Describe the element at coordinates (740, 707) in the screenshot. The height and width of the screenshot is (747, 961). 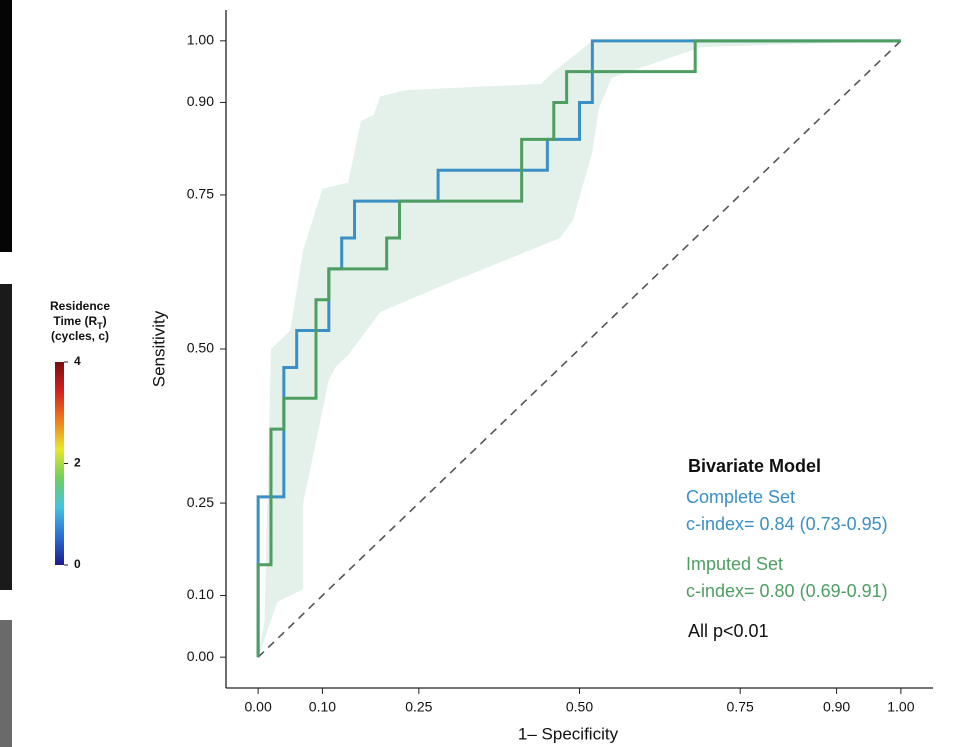
I see `x-tick-label: 0.75` at that location.